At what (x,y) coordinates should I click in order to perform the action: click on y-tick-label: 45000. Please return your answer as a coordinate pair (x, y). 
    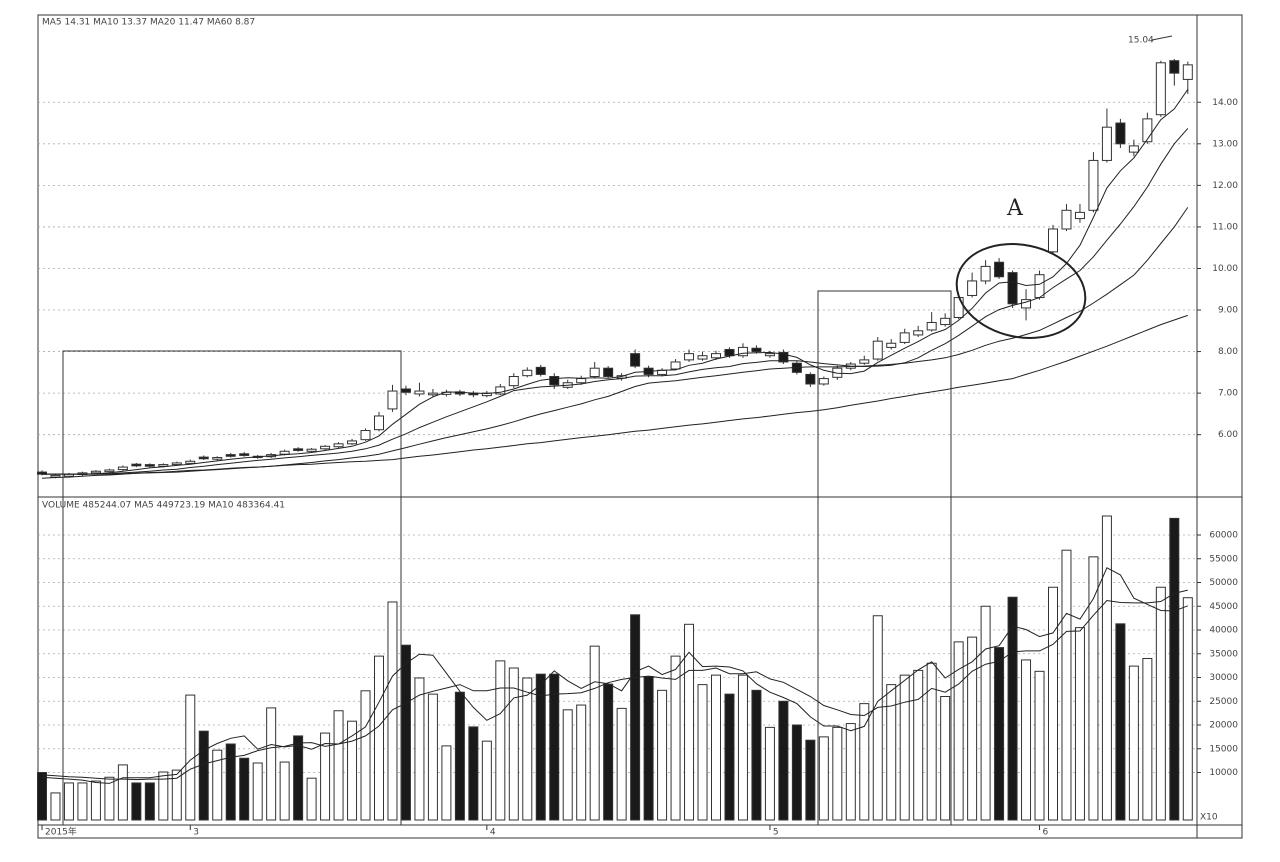
    Looking at the image, I should click on (1223, 607).